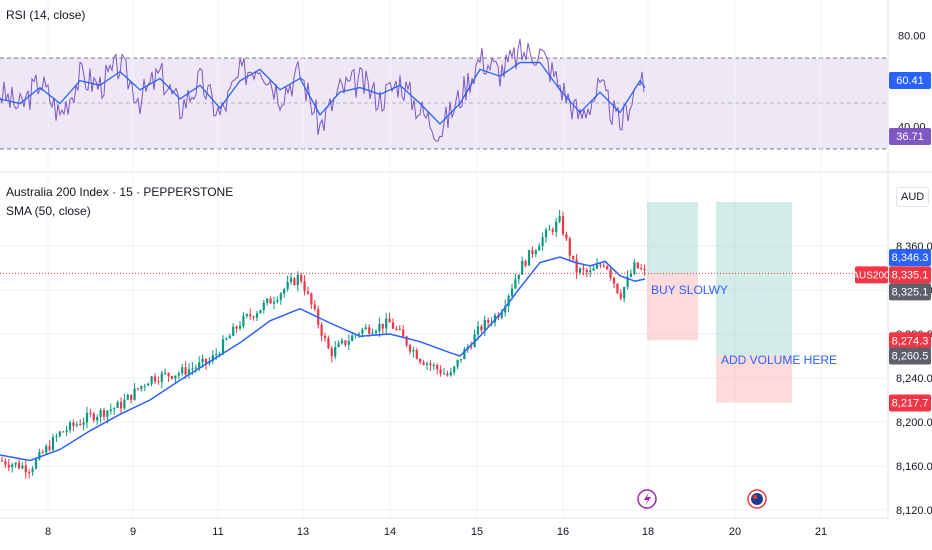 The width and height of the screenshot is (932, 550). What do you see at coordinates (913, 197) in the screenshot?
I see `currency-button: AUD` at bounding box center [913, 197].